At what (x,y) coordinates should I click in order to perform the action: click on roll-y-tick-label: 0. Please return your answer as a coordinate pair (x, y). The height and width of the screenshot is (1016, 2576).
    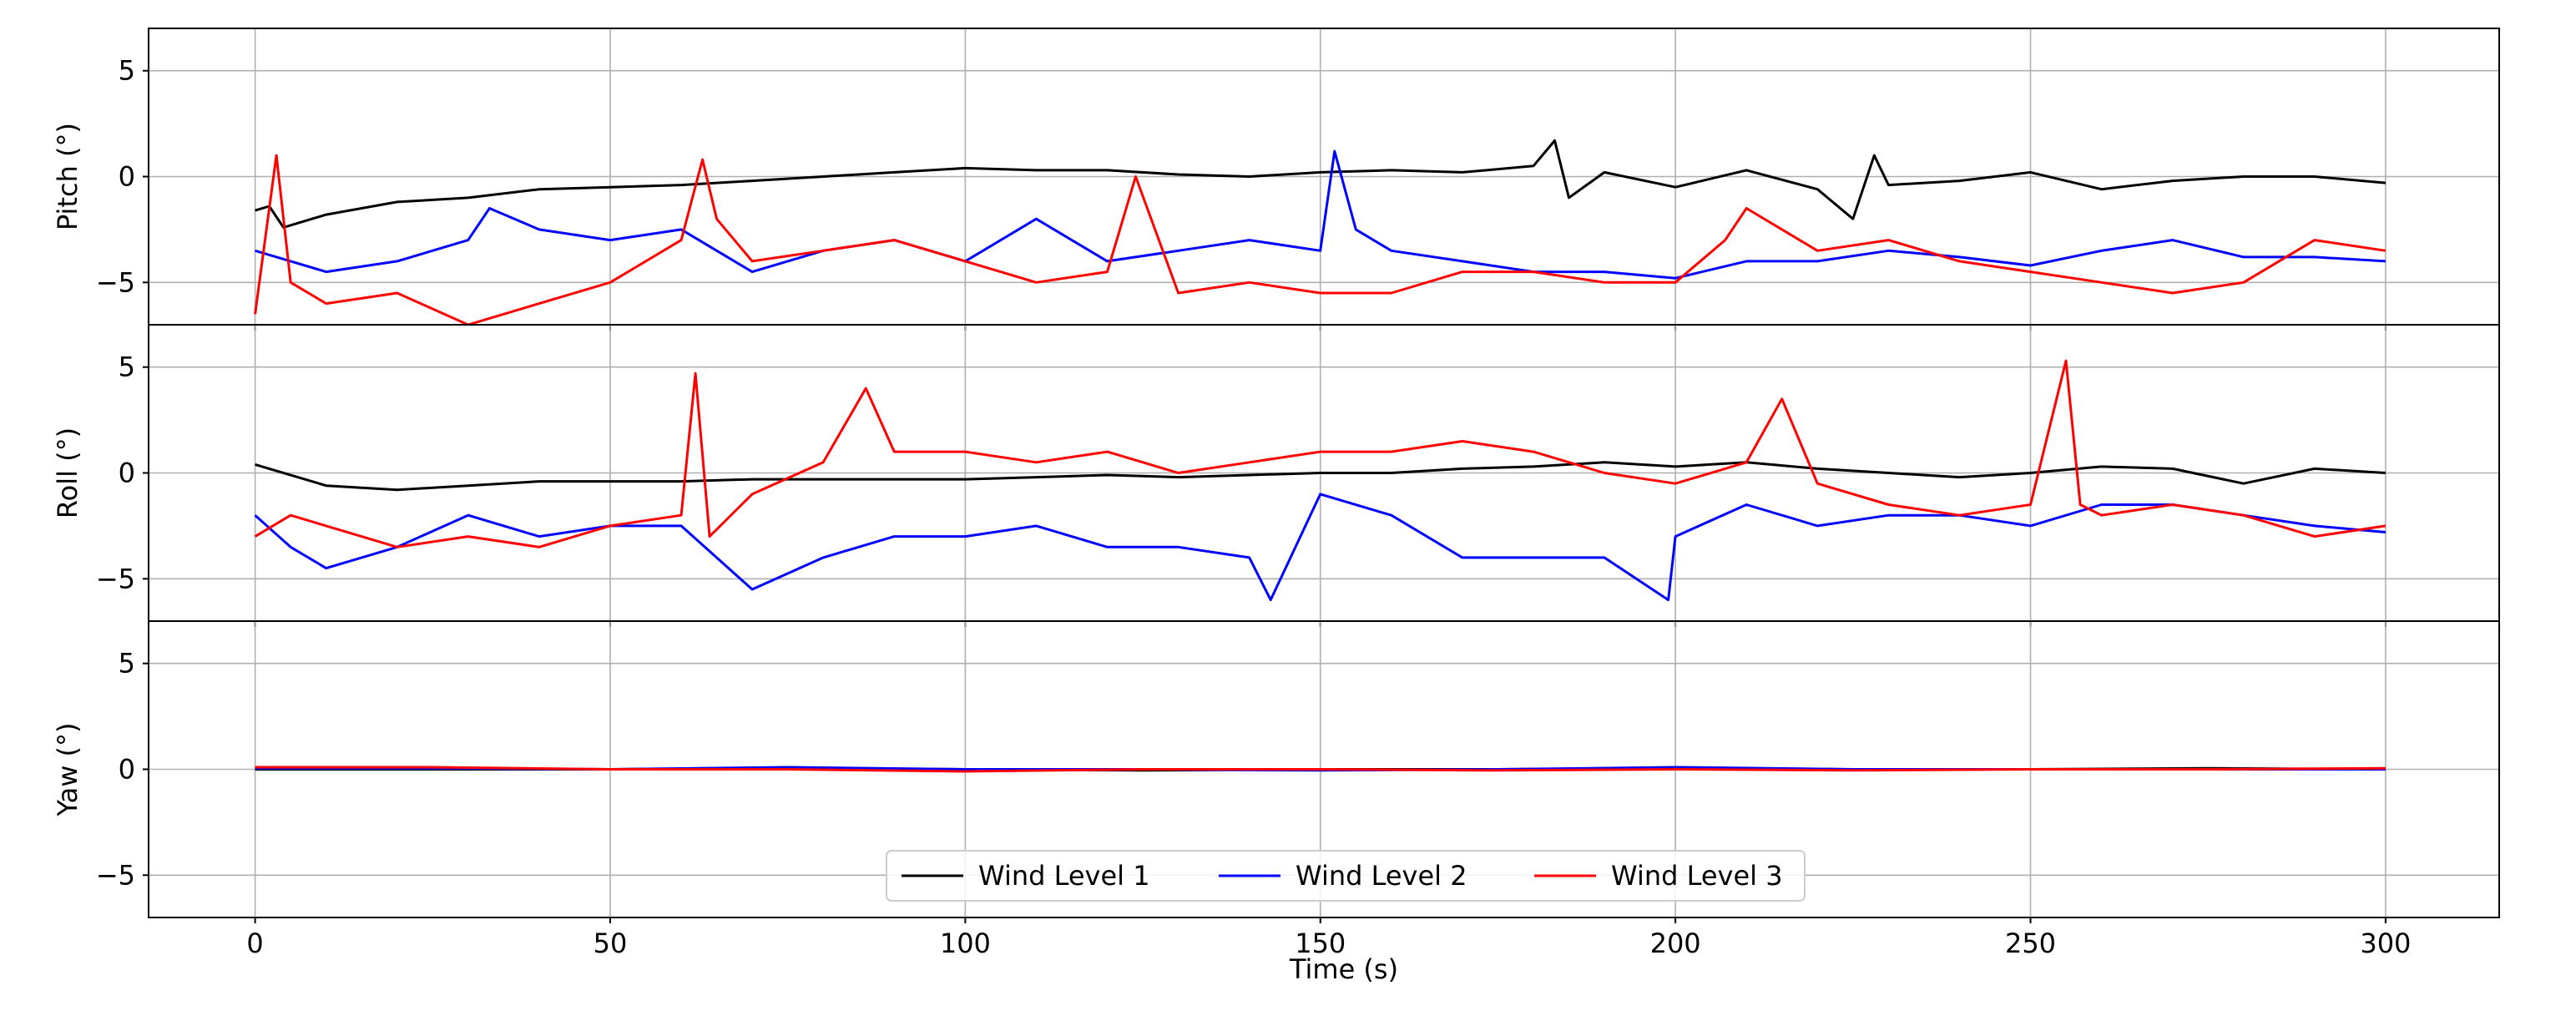
    Looking at the image, I should click on (127, 473).